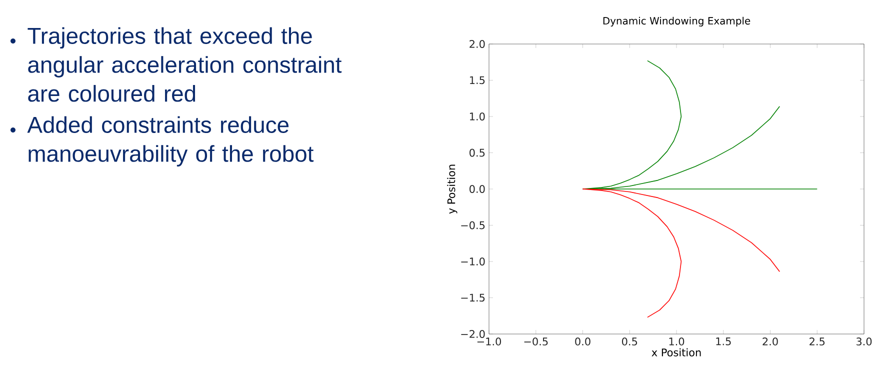 The width and height of the screenshot is (878, 367). I want to click on y-tick-label: 1.5, so click(477, 80).